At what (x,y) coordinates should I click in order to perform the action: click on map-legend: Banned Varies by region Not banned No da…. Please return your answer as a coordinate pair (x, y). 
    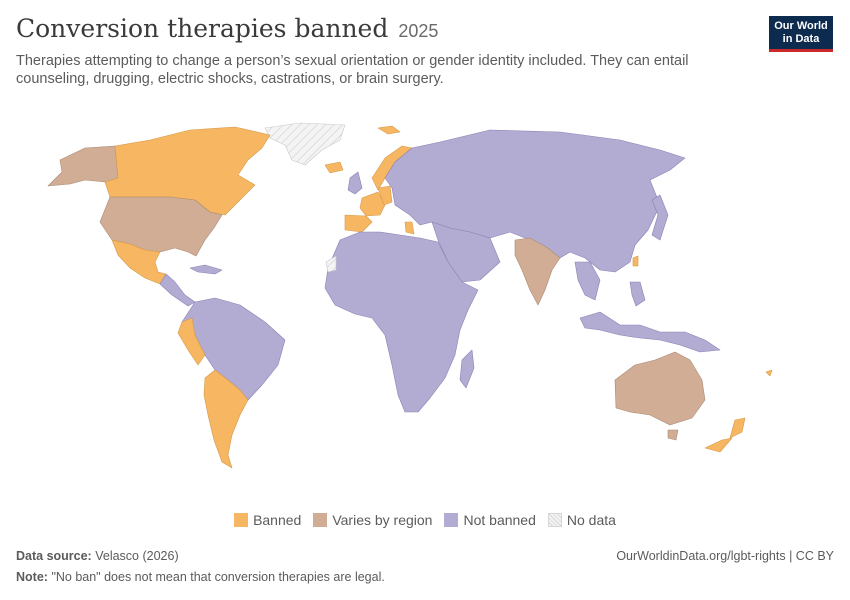
    Looking at the image, I should click on (425, 520).